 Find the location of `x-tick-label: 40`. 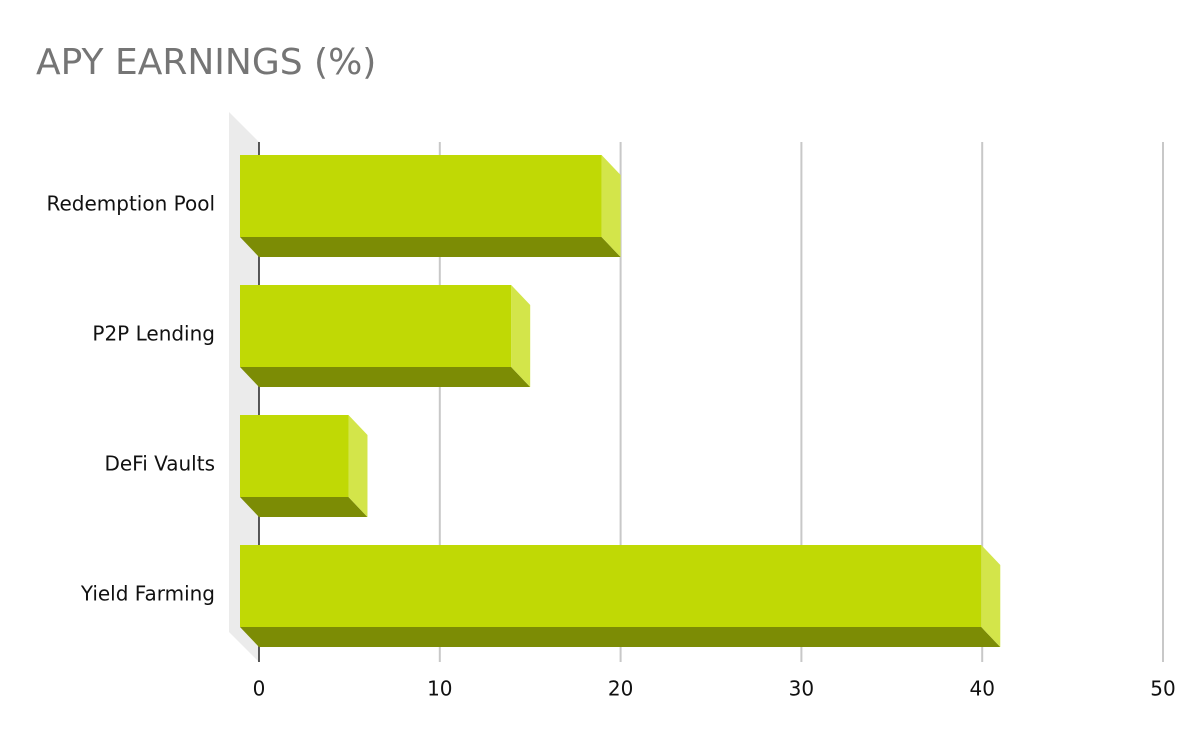

x-tick-label: 40 is located at coordinates (981, 689).